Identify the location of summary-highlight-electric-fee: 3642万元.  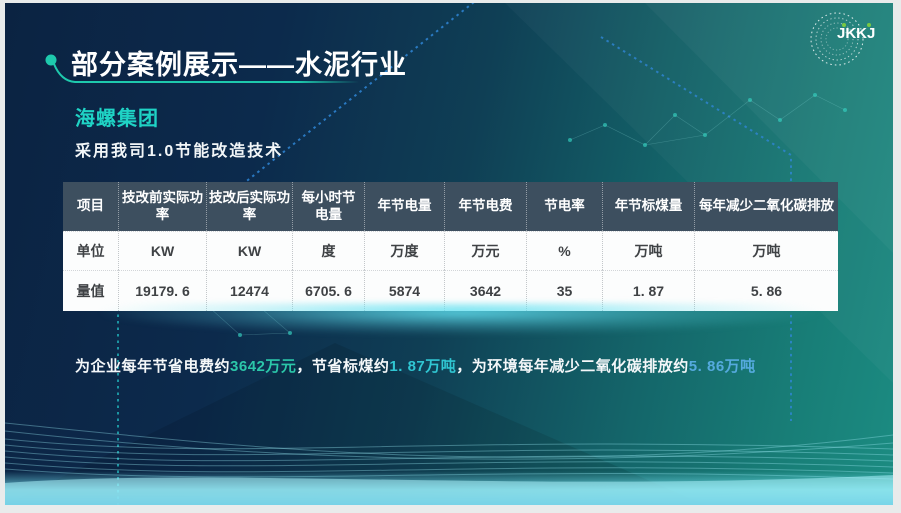
(263, 366).